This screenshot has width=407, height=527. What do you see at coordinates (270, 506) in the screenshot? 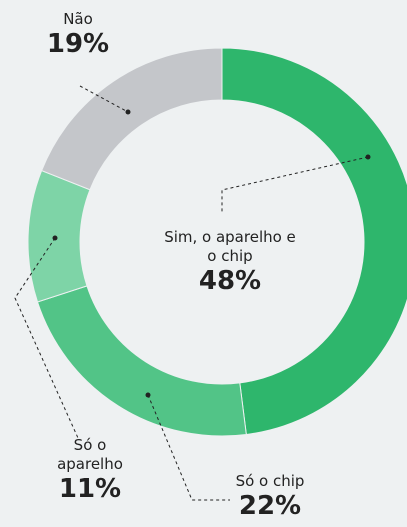
I see `value-label: 22%` at bounding box center [270, 506].